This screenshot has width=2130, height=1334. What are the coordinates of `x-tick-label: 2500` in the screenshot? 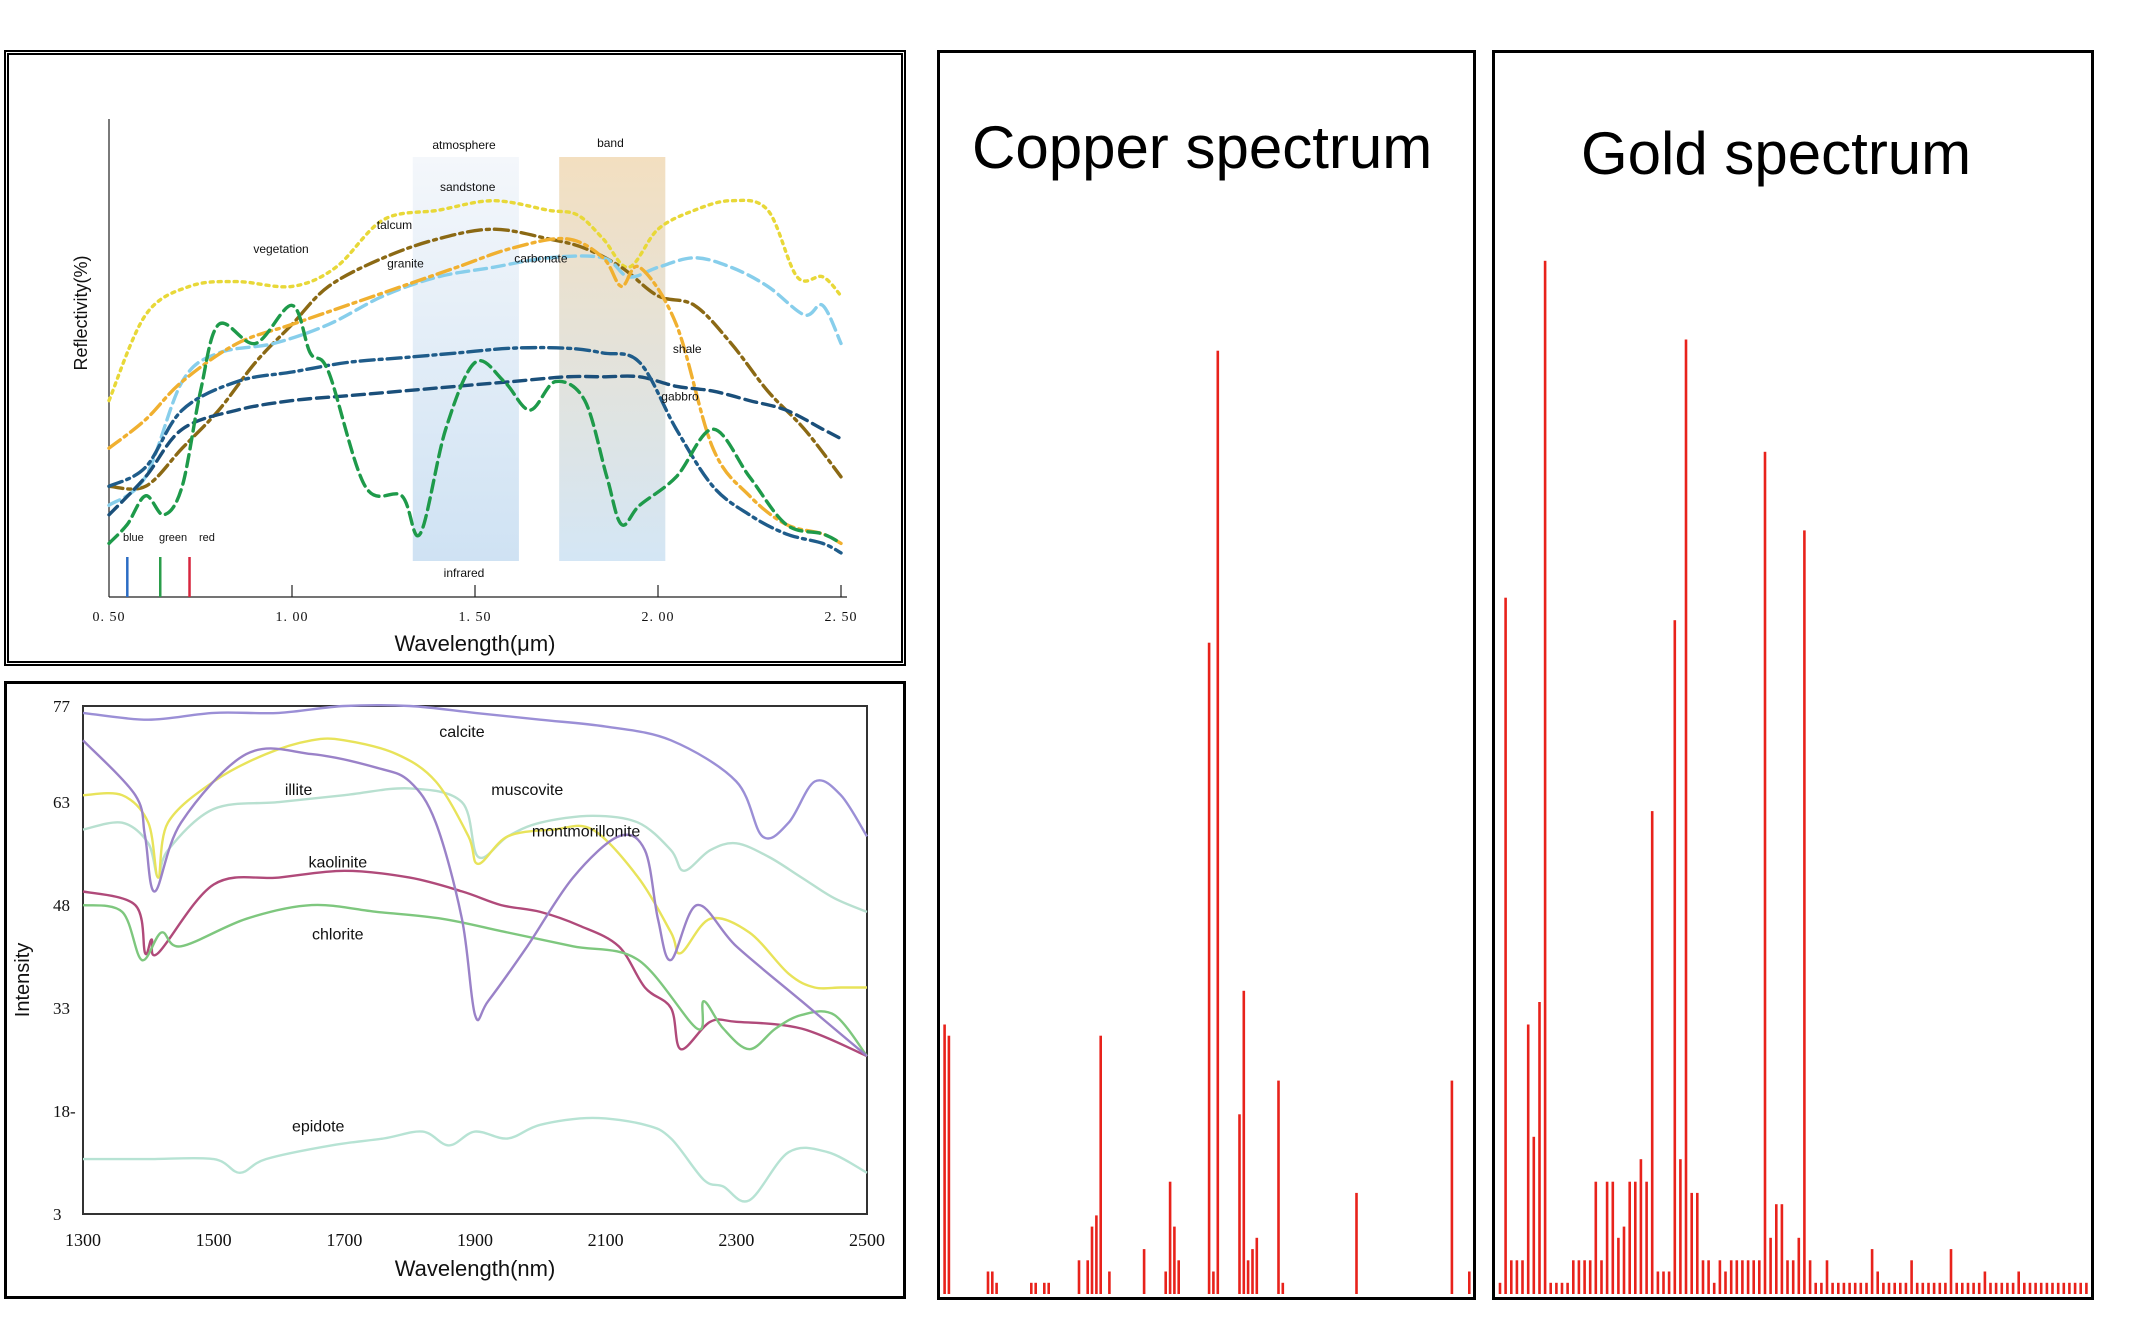 It's located at (867, 1240).